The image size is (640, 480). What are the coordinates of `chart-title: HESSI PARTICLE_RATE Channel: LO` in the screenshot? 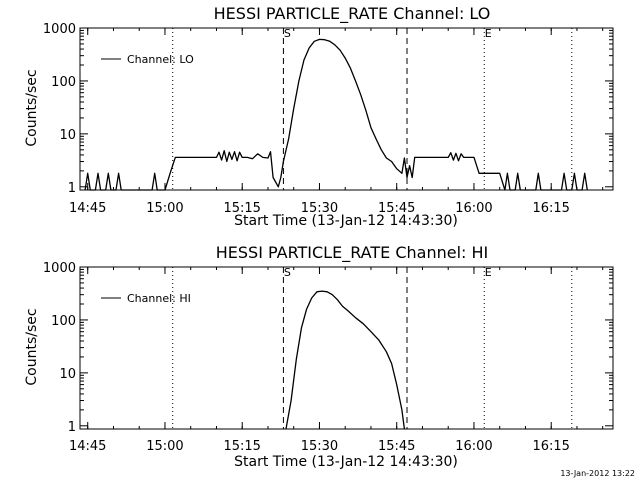 It's located at (352, 14).